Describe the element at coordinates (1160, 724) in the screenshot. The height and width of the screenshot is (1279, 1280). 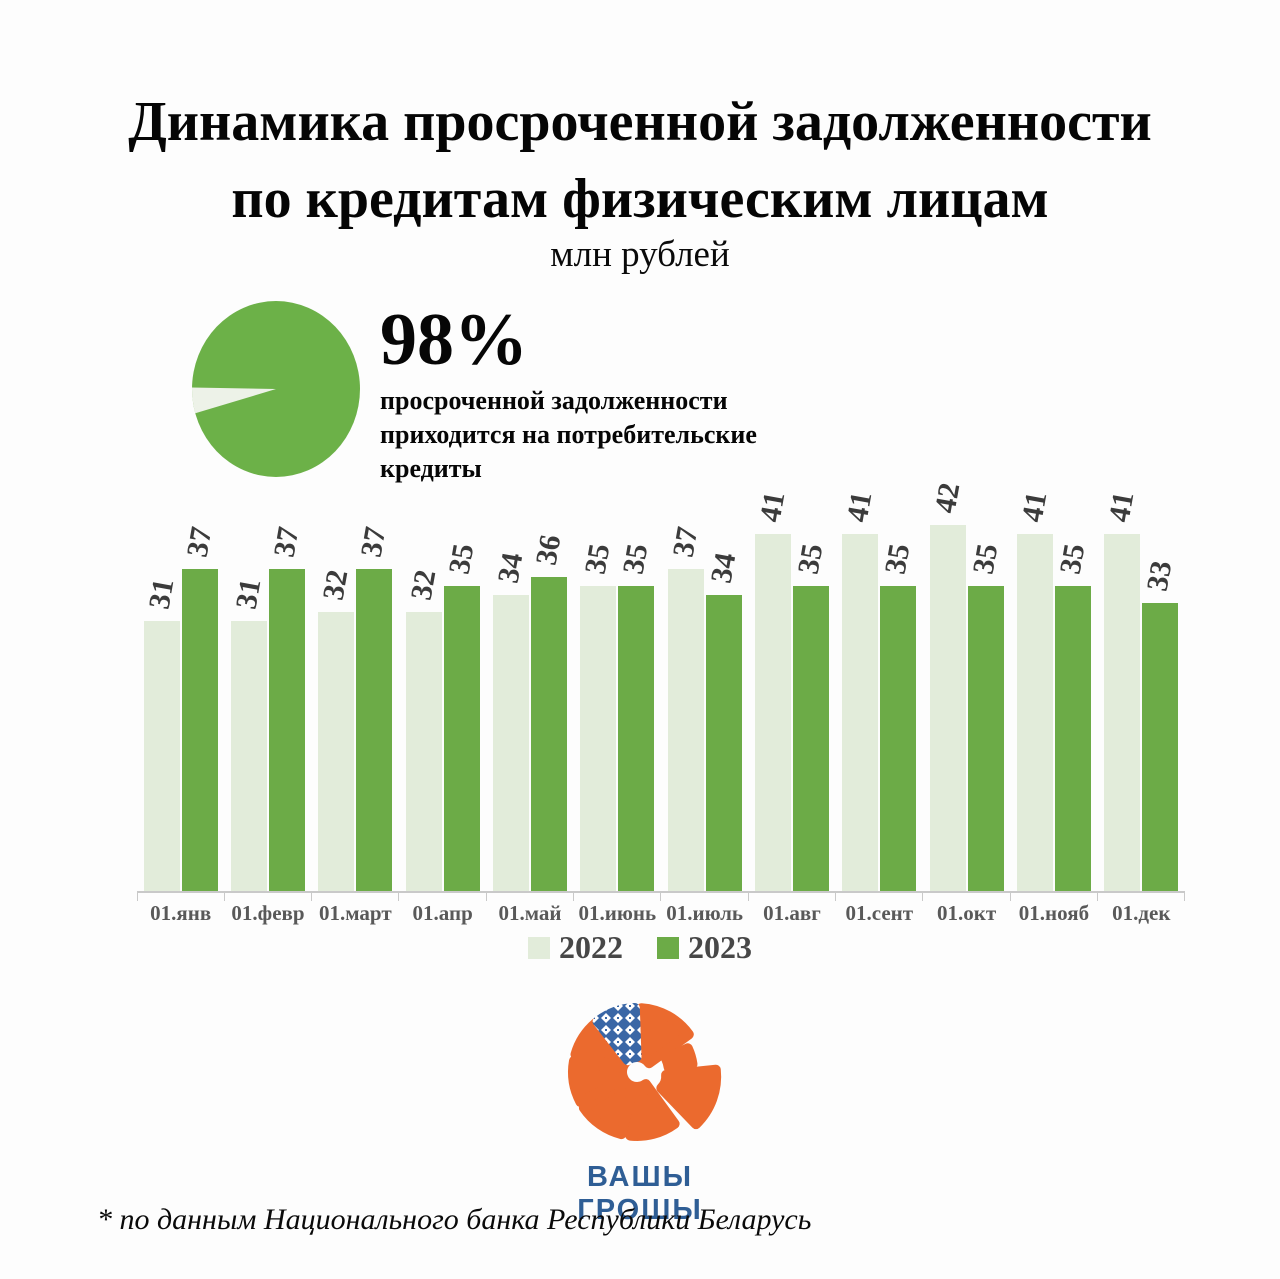
I see `bar-2023-01.дек: 33` at that location.